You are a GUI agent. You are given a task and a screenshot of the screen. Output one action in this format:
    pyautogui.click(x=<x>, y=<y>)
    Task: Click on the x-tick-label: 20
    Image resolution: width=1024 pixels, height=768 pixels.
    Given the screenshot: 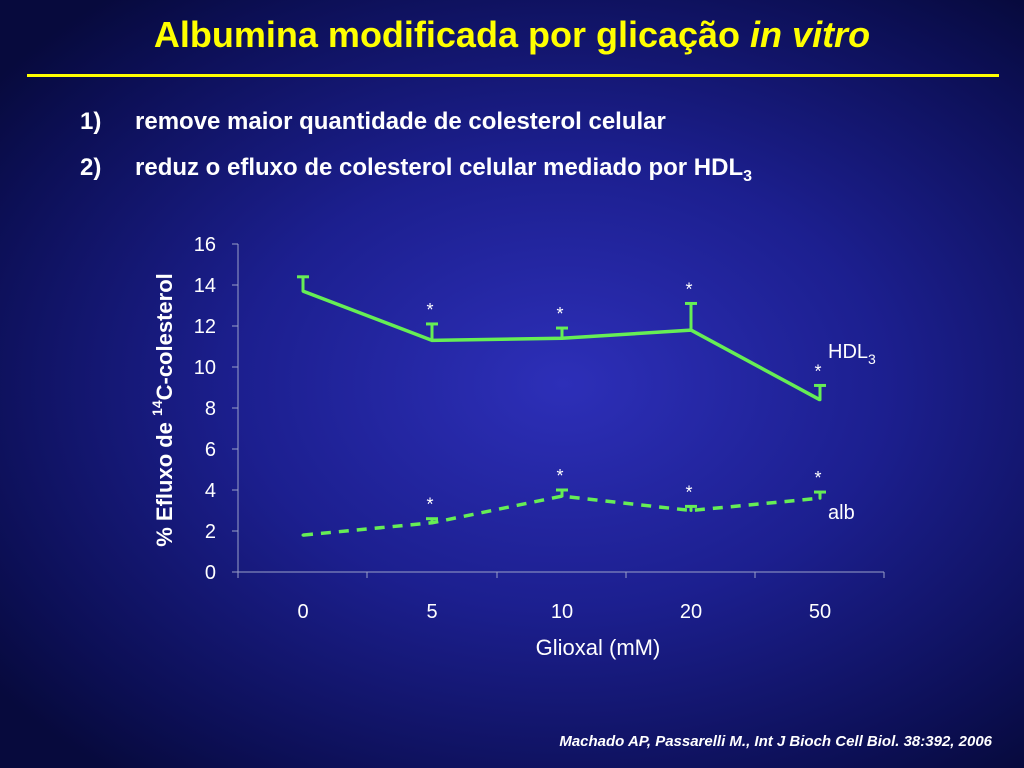 What is the action you would take?
    pyautogui.click(x=691, y=612)
    